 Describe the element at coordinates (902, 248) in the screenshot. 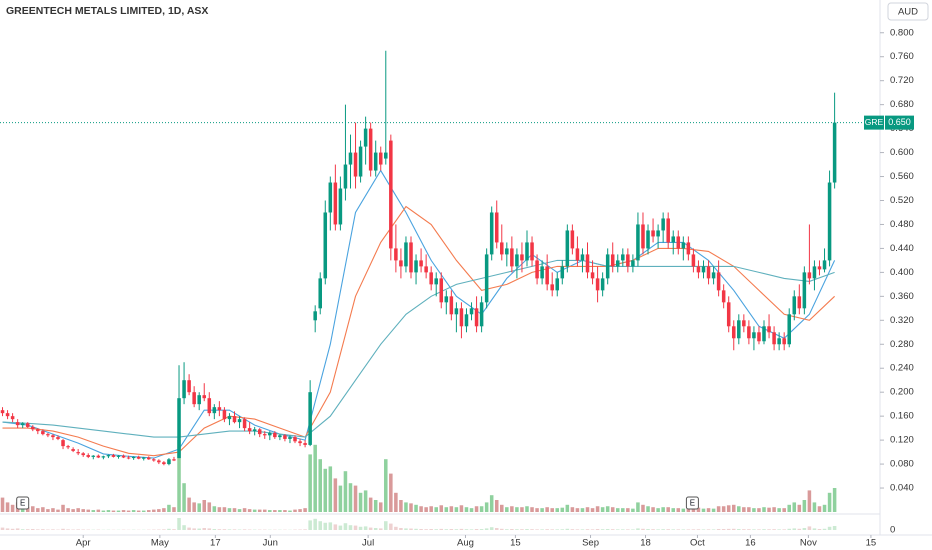

I see `y-tick-label: 0.440` at that location.